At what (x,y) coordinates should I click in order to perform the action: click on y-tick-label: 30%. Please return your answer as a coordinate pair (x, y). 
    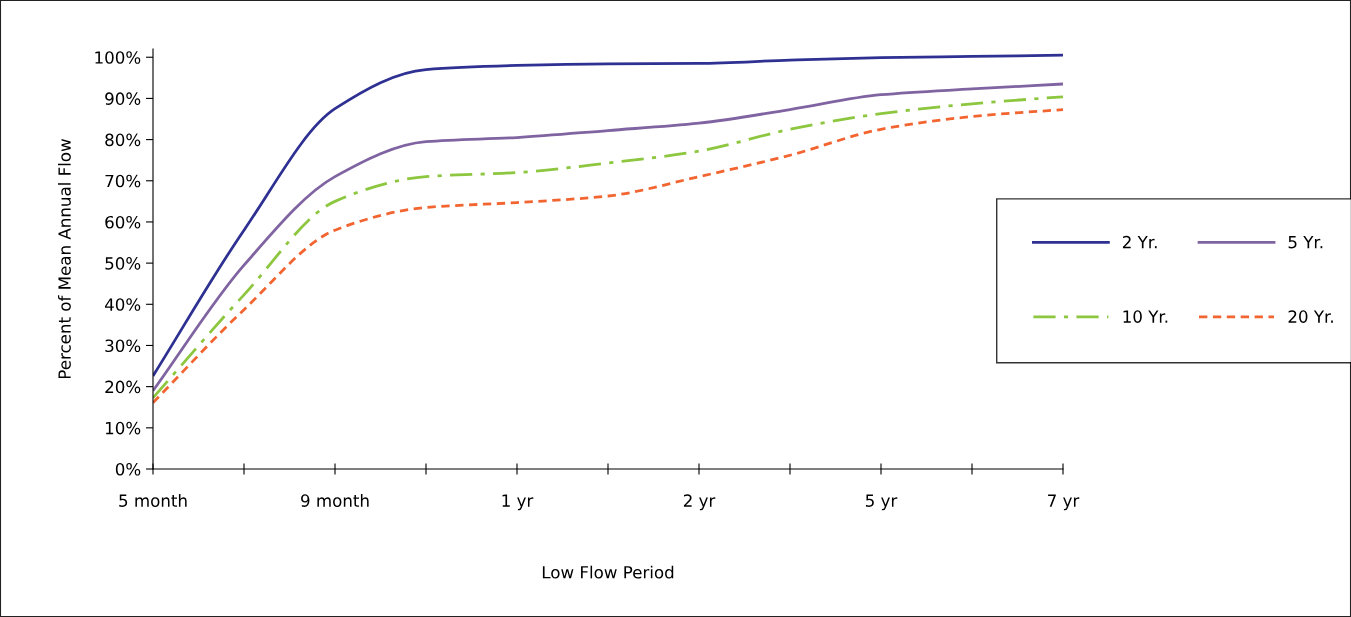
    Looking at the image, I should click on (123, 346).